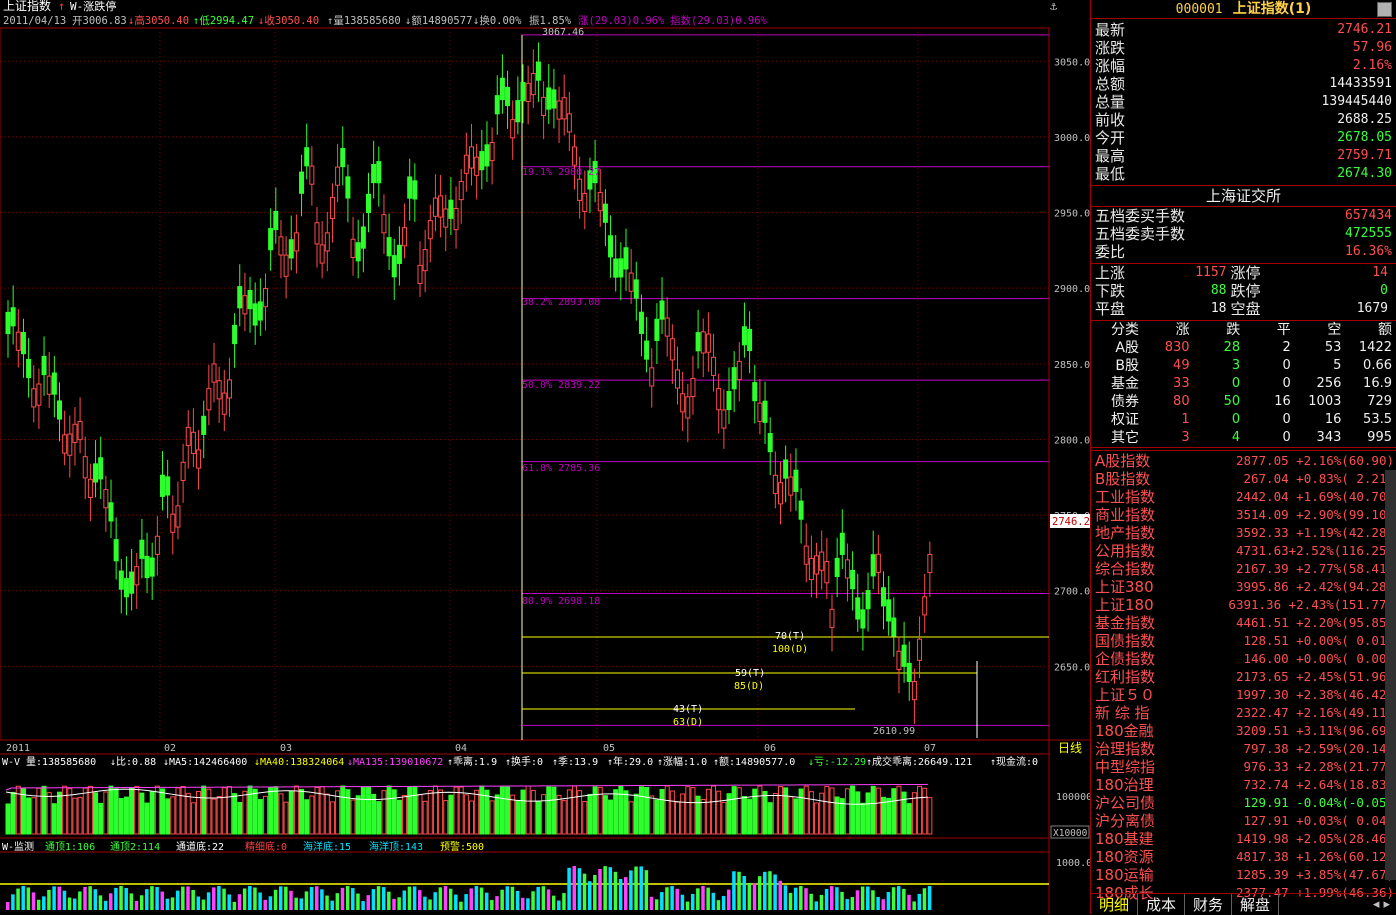  I want to click on index-row: 企债指数 146.00 +0.00%( 0.00), so click(1243, 659).